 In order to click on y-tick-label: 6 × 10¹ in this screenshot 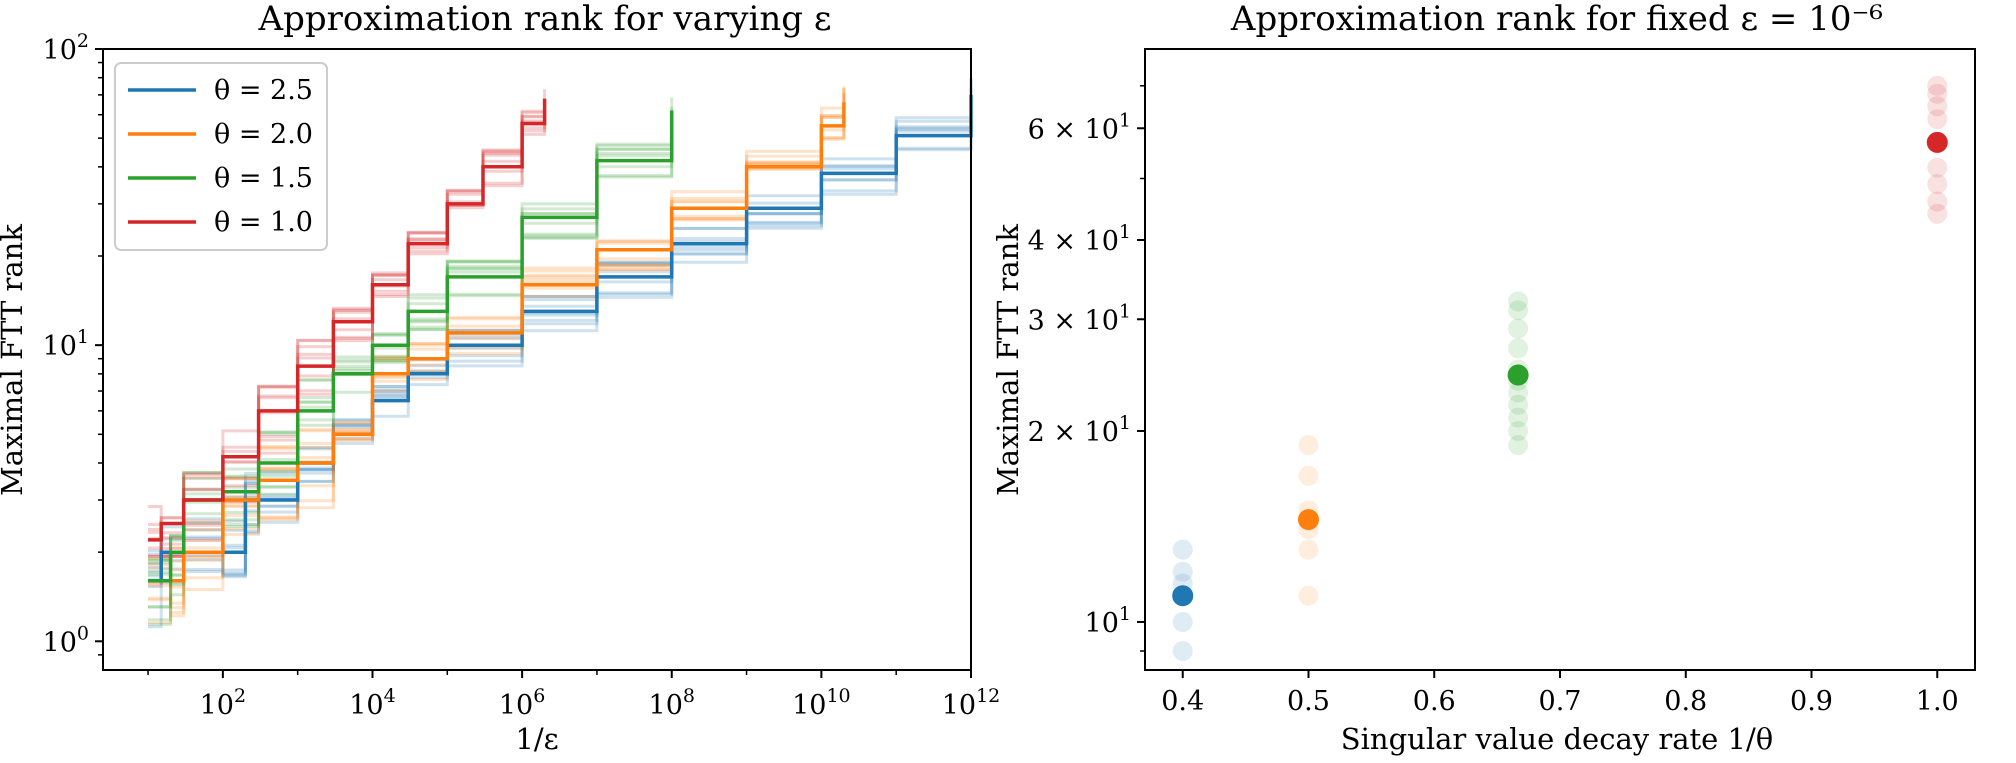, I will do `click(1079, 127)`.